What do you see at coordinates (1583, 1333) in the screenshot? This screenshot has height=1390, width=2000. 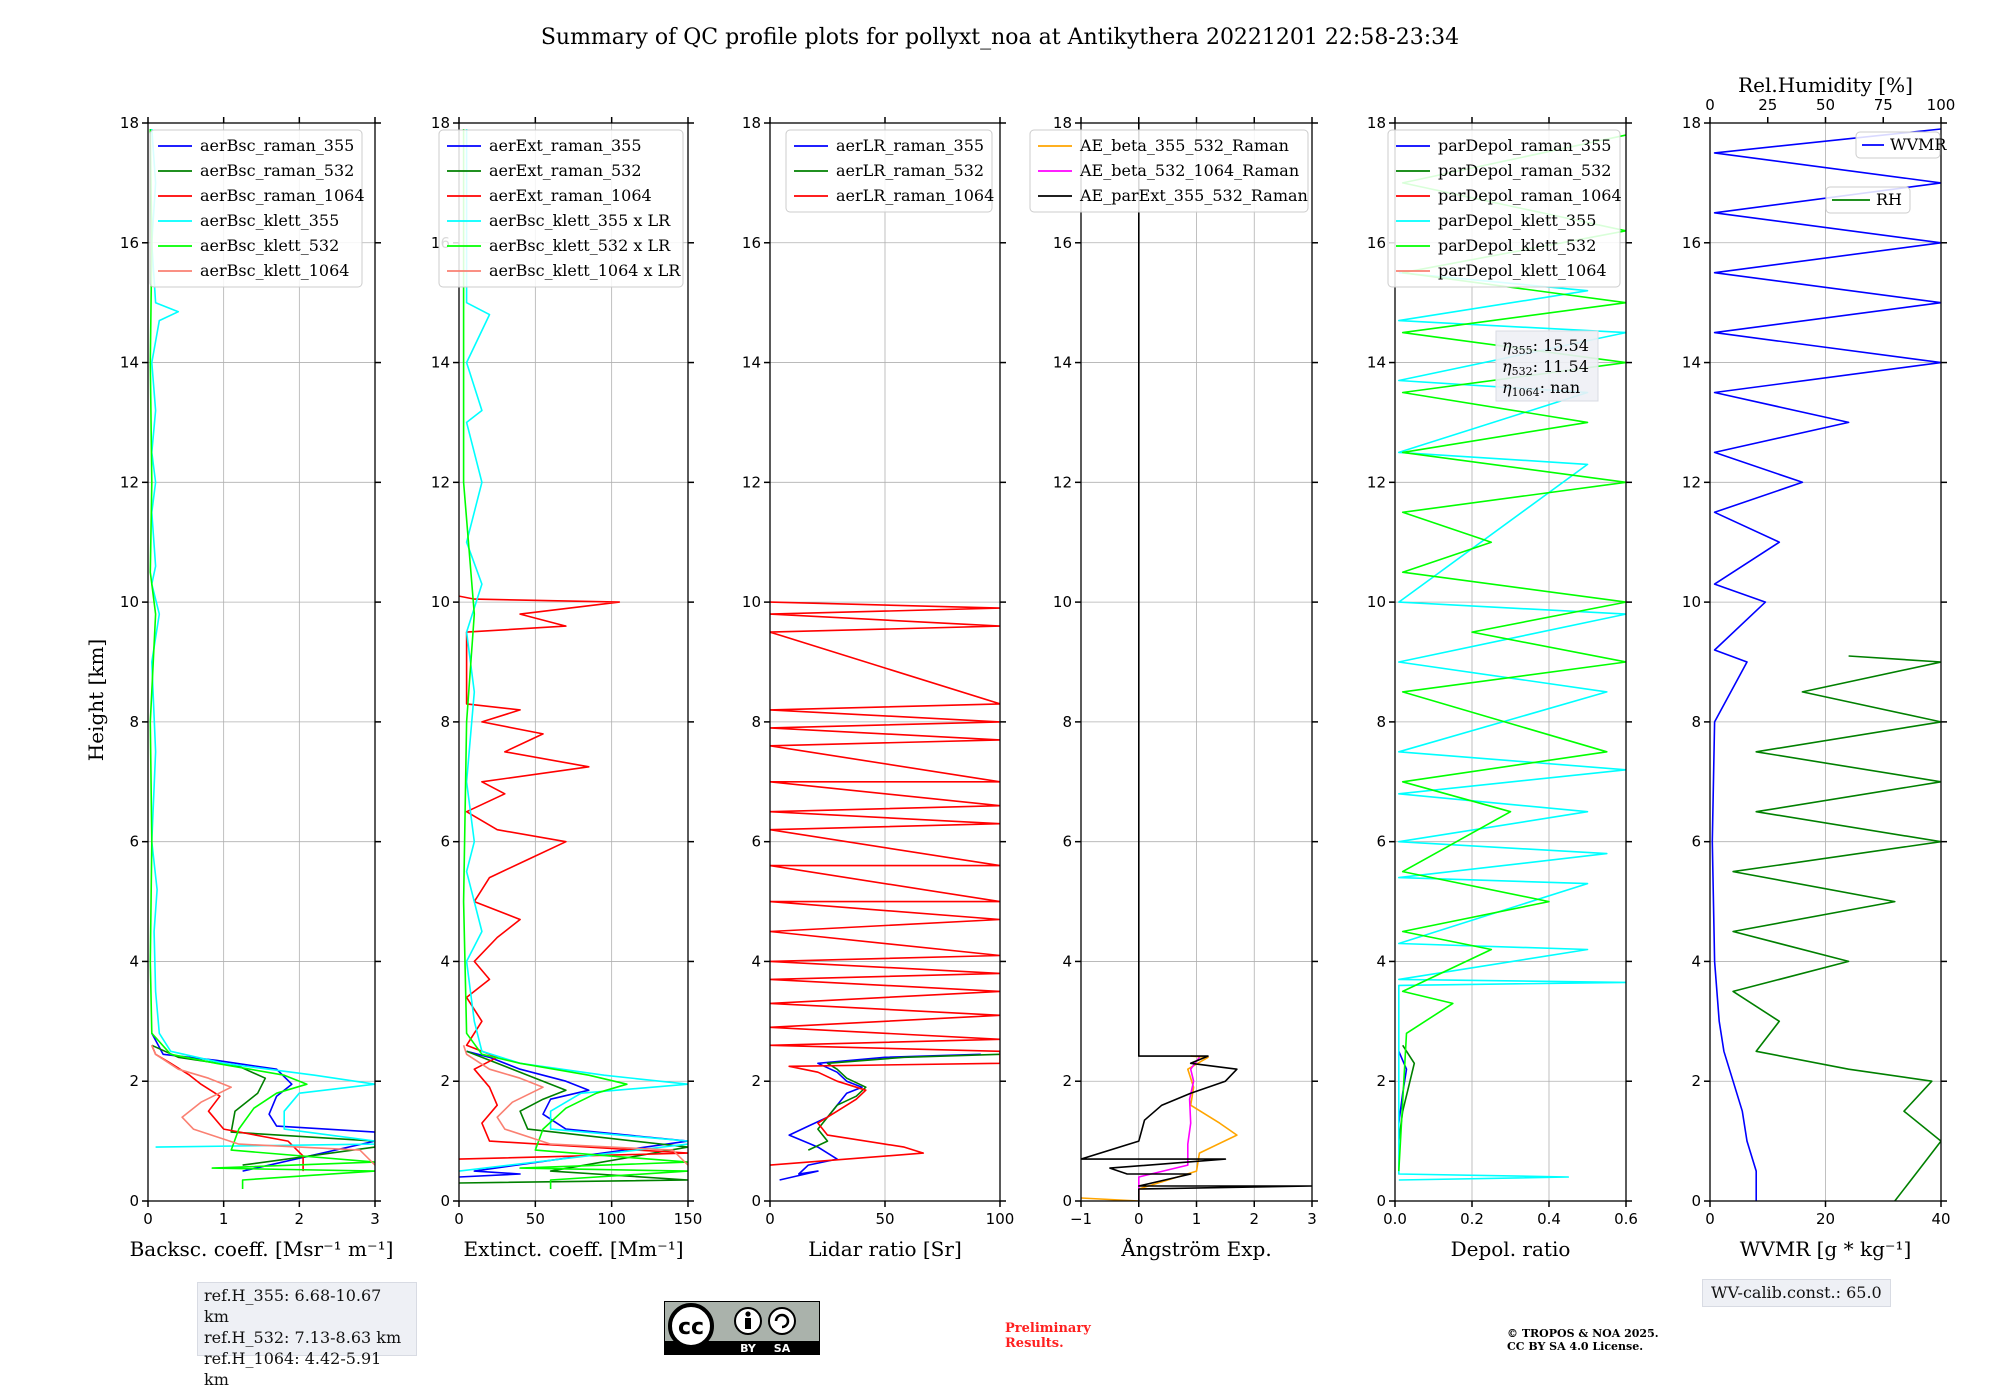 I see `copyright-line-1: © TROPOS & NOA 2025.` at bounding box center [1583, 1333].